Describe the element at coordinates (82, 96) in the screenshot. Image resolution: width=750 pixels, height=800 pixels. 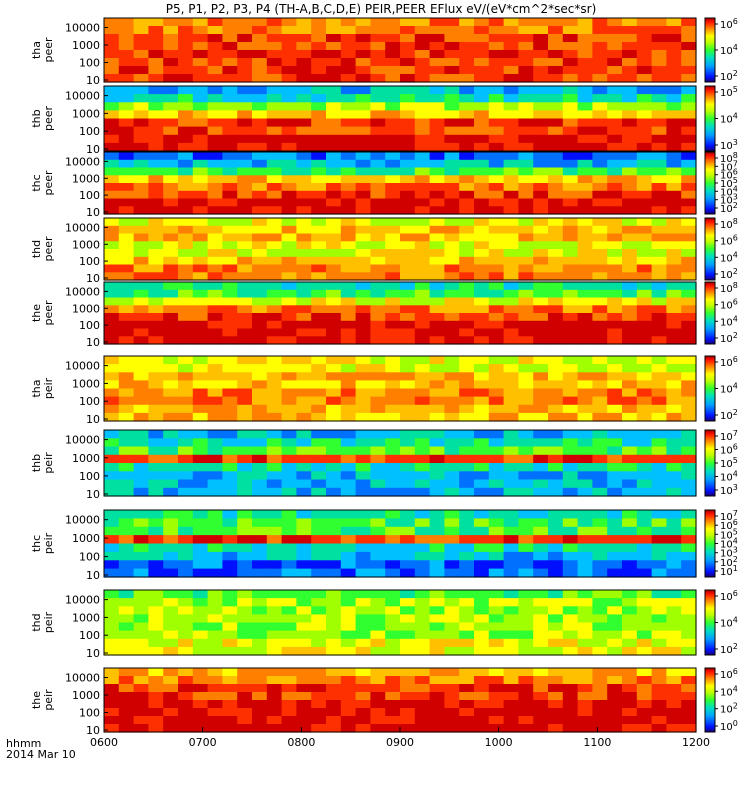
I see `y-tick-label: 10000` at that location.